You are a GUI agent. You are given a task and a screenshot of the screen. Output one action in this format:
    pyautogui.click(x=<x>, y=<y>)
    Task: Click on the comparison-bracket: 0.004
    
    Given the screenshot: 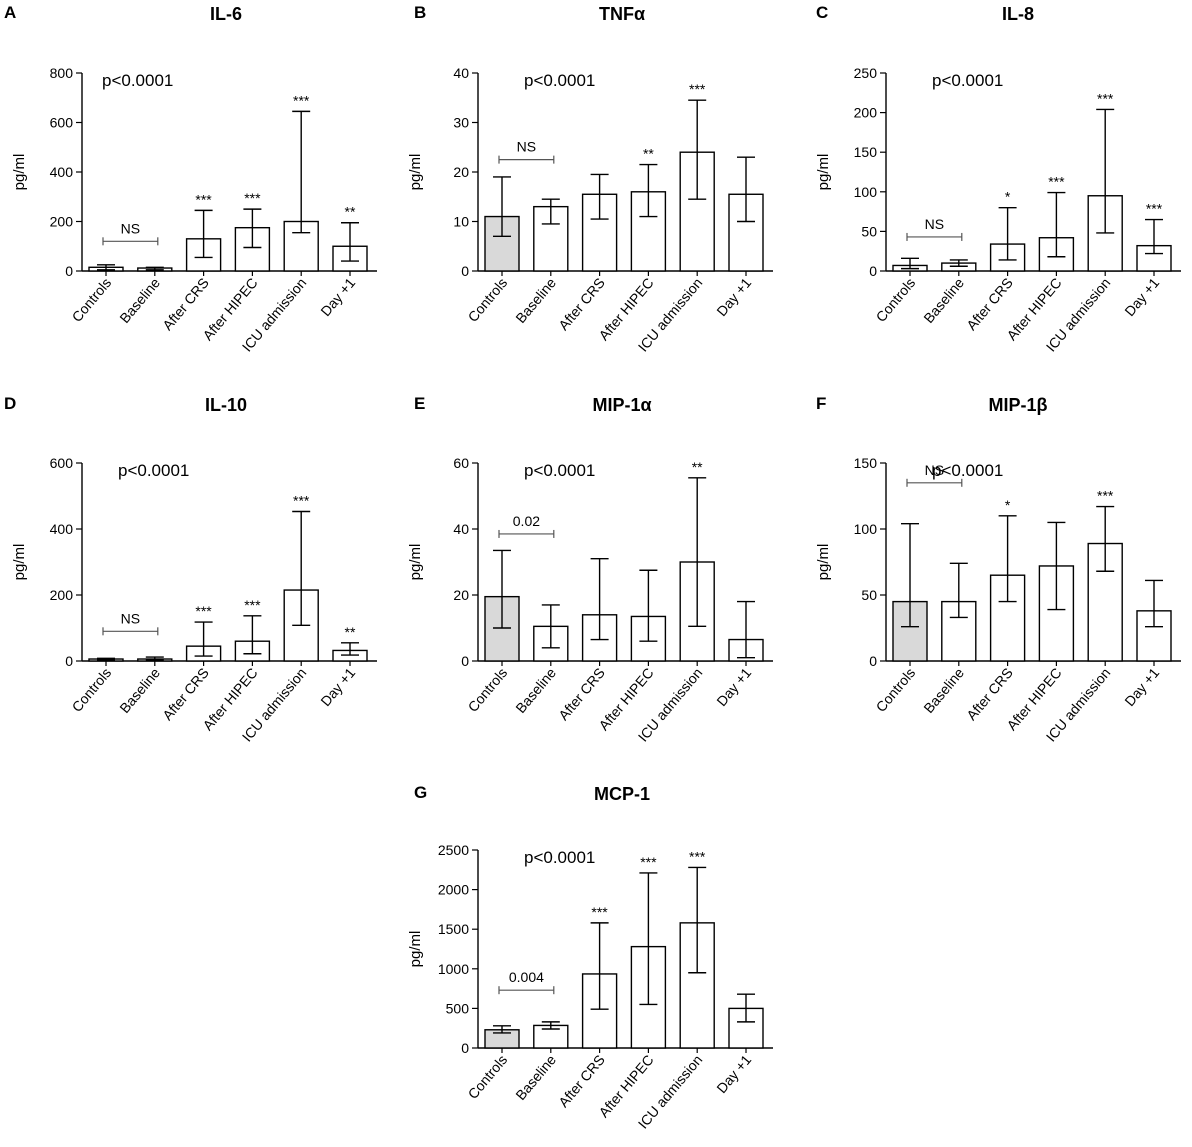 What is the action you would take?
    pyautogui.click(x=526, y=982)
    